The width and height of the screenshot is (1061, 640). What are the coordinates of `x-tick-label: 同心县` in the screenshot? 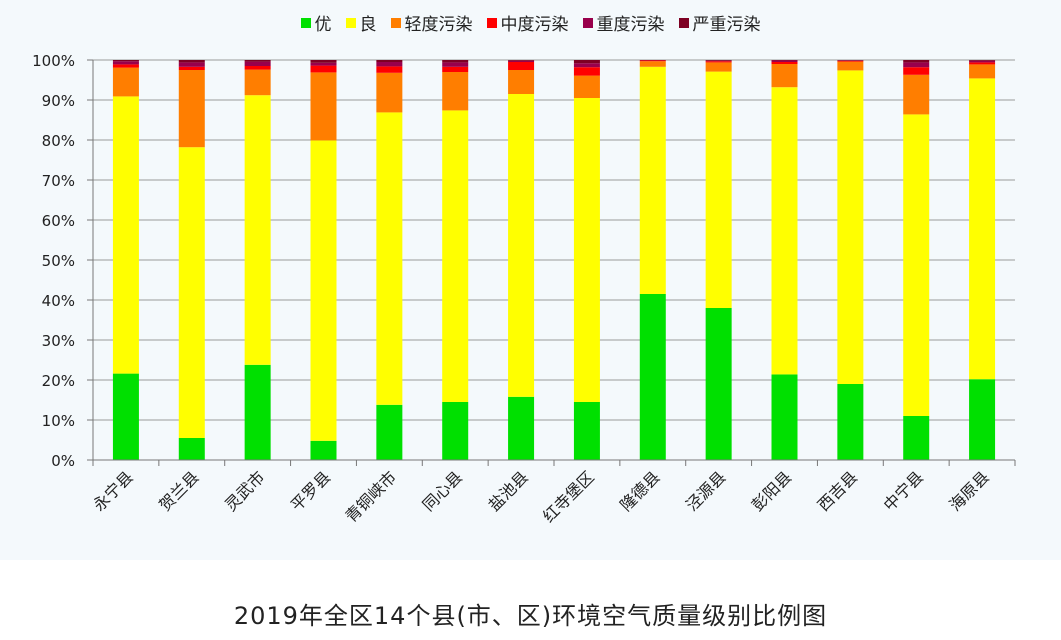 It's located at (442, 490).